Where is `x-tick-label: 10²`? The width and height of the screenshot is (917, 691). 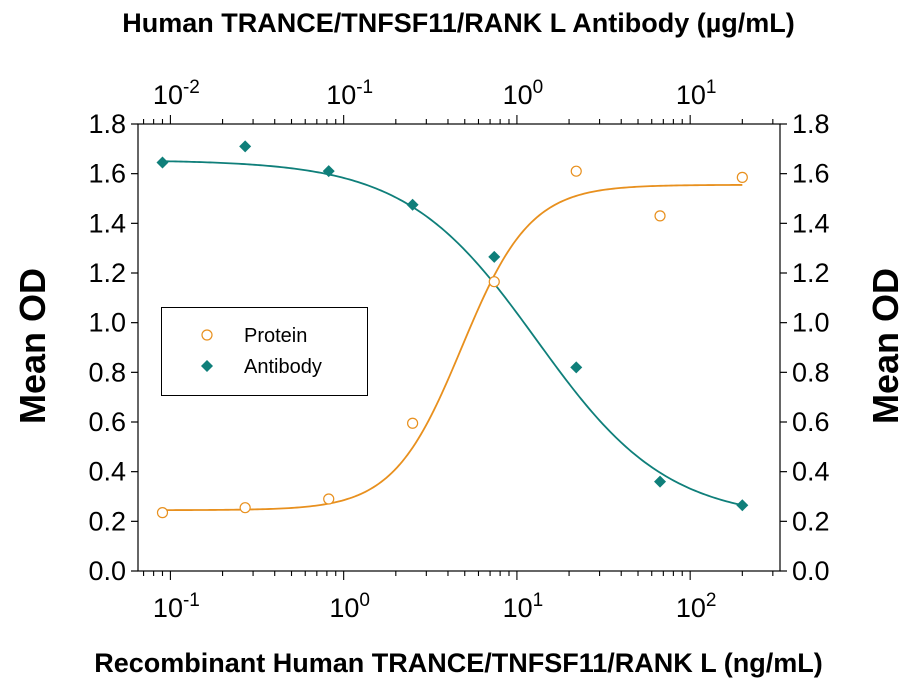 x-tick-label: 10² is located at coordinates (696, 606).